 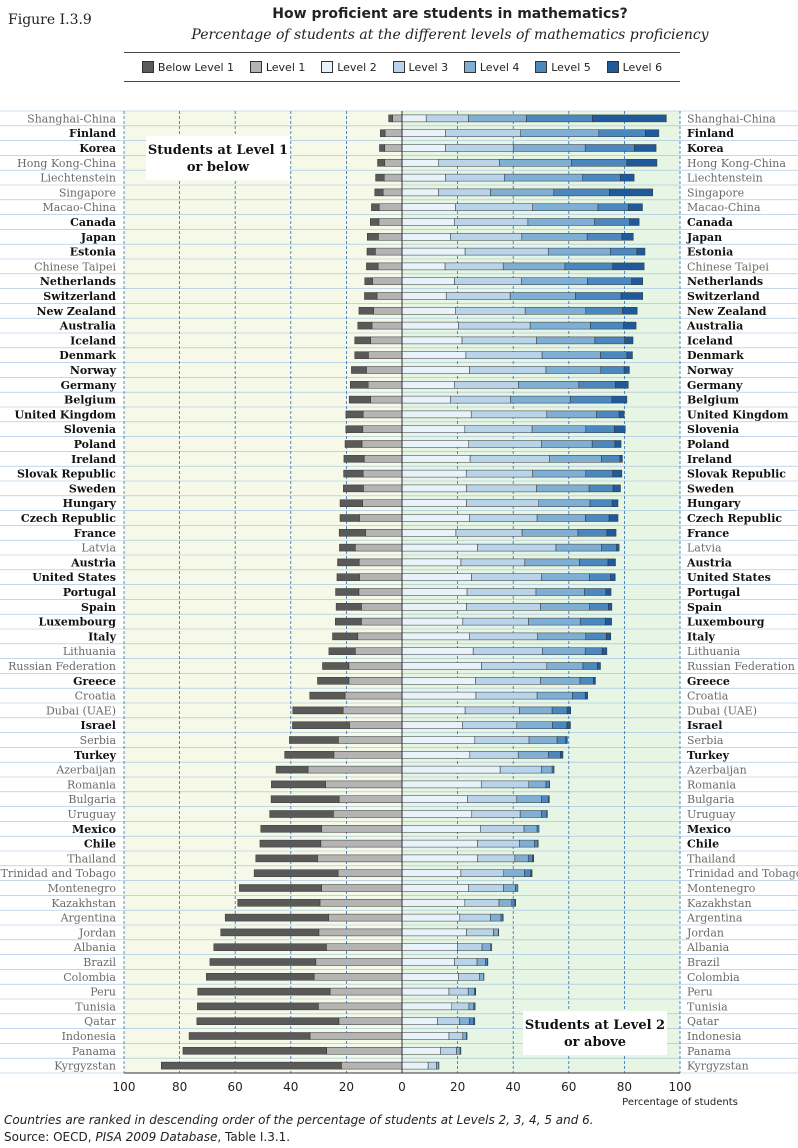 What do you see at coordinates (66, 474) in the screenshot?
I see `country-label-left: Slovak Republic` at bounding box center [66, 474].